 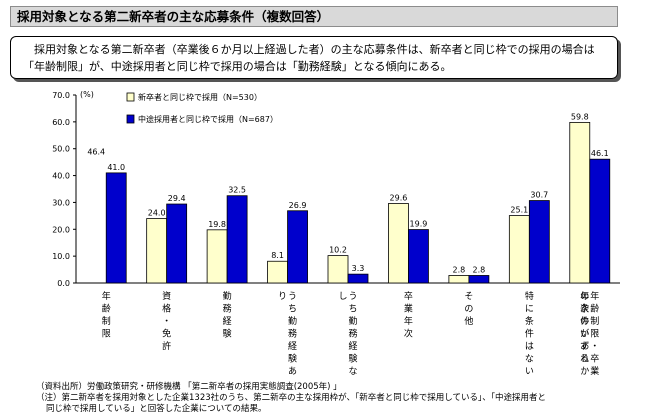 I want to click on category-label-char: あ, so click(x=584, y=346).